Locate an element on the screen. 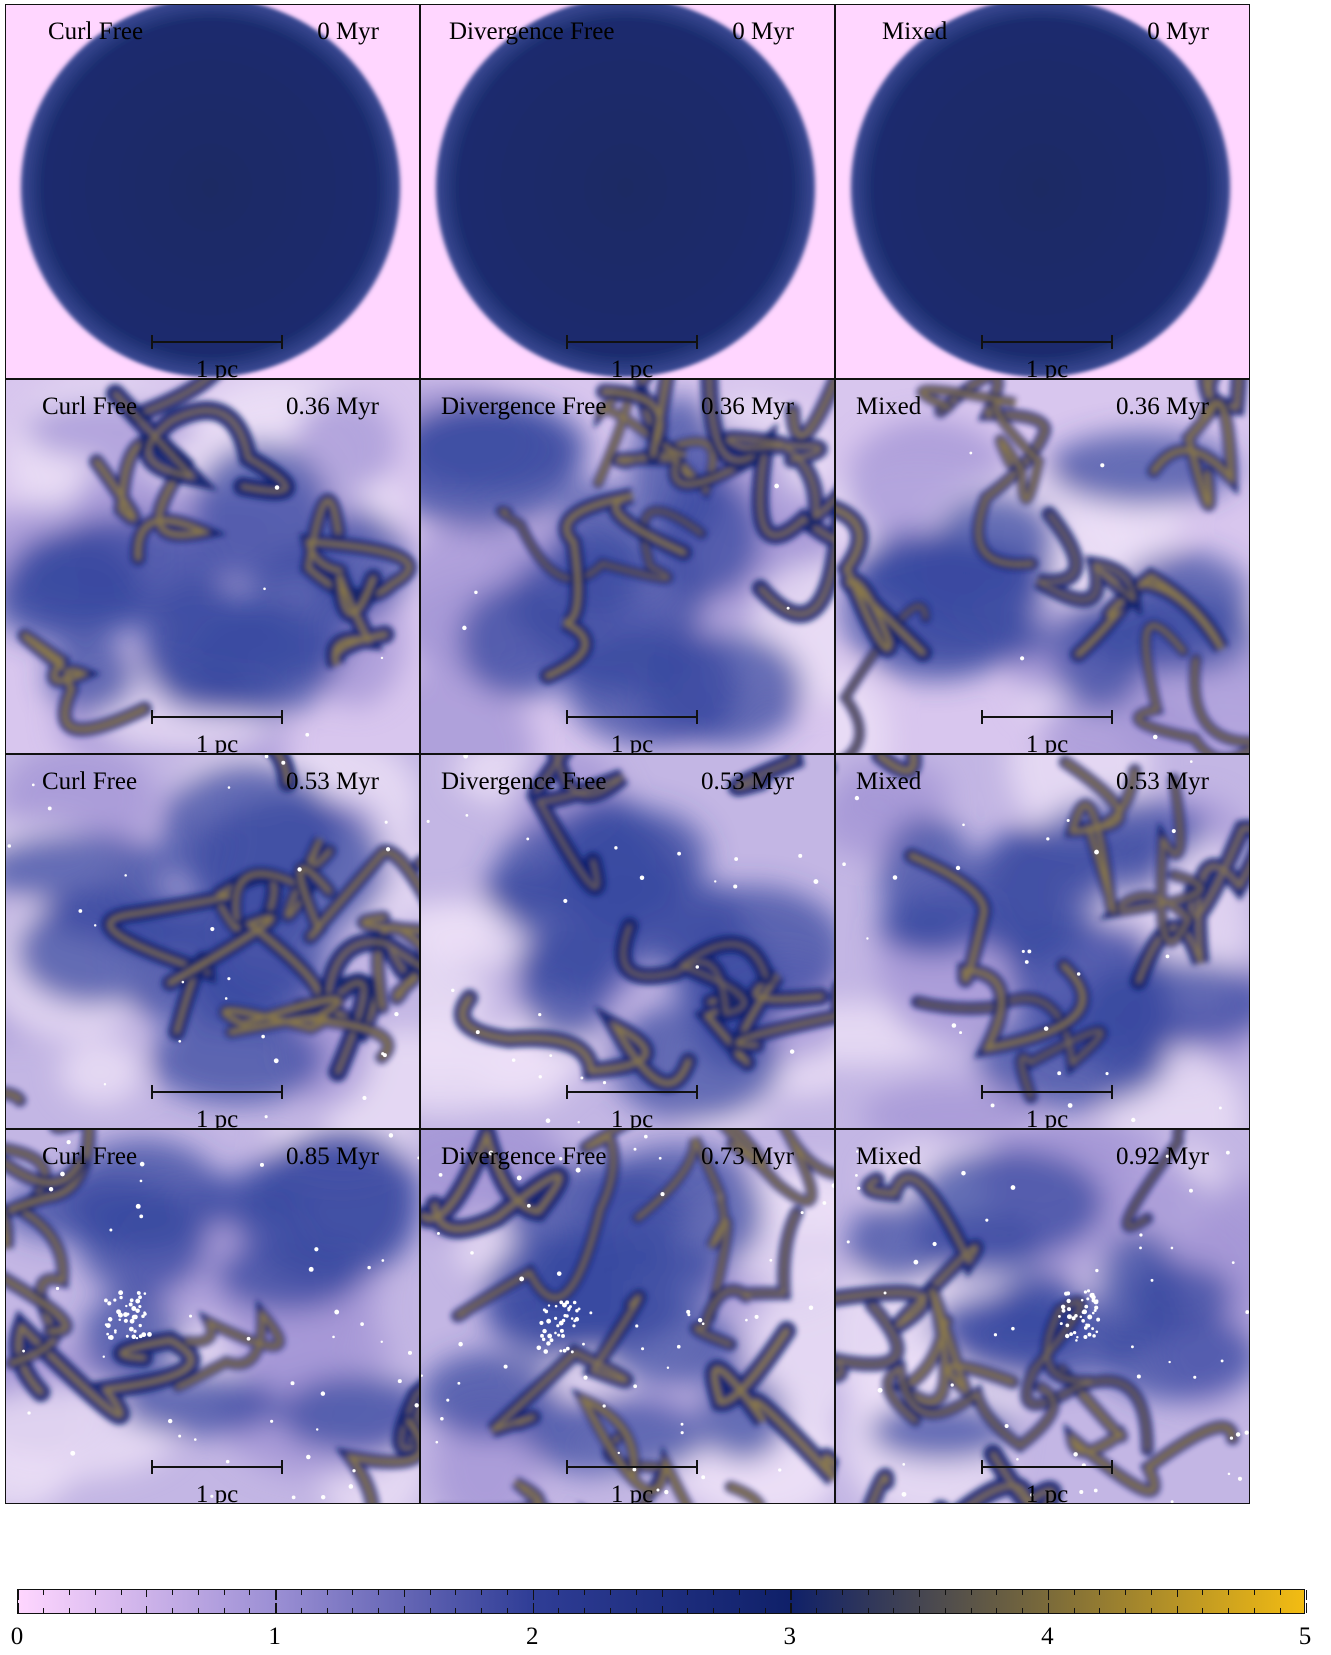  panel-r4-c3: Mixed 0.92 Myr 1 pc is located at coordinates (1042, 1316).